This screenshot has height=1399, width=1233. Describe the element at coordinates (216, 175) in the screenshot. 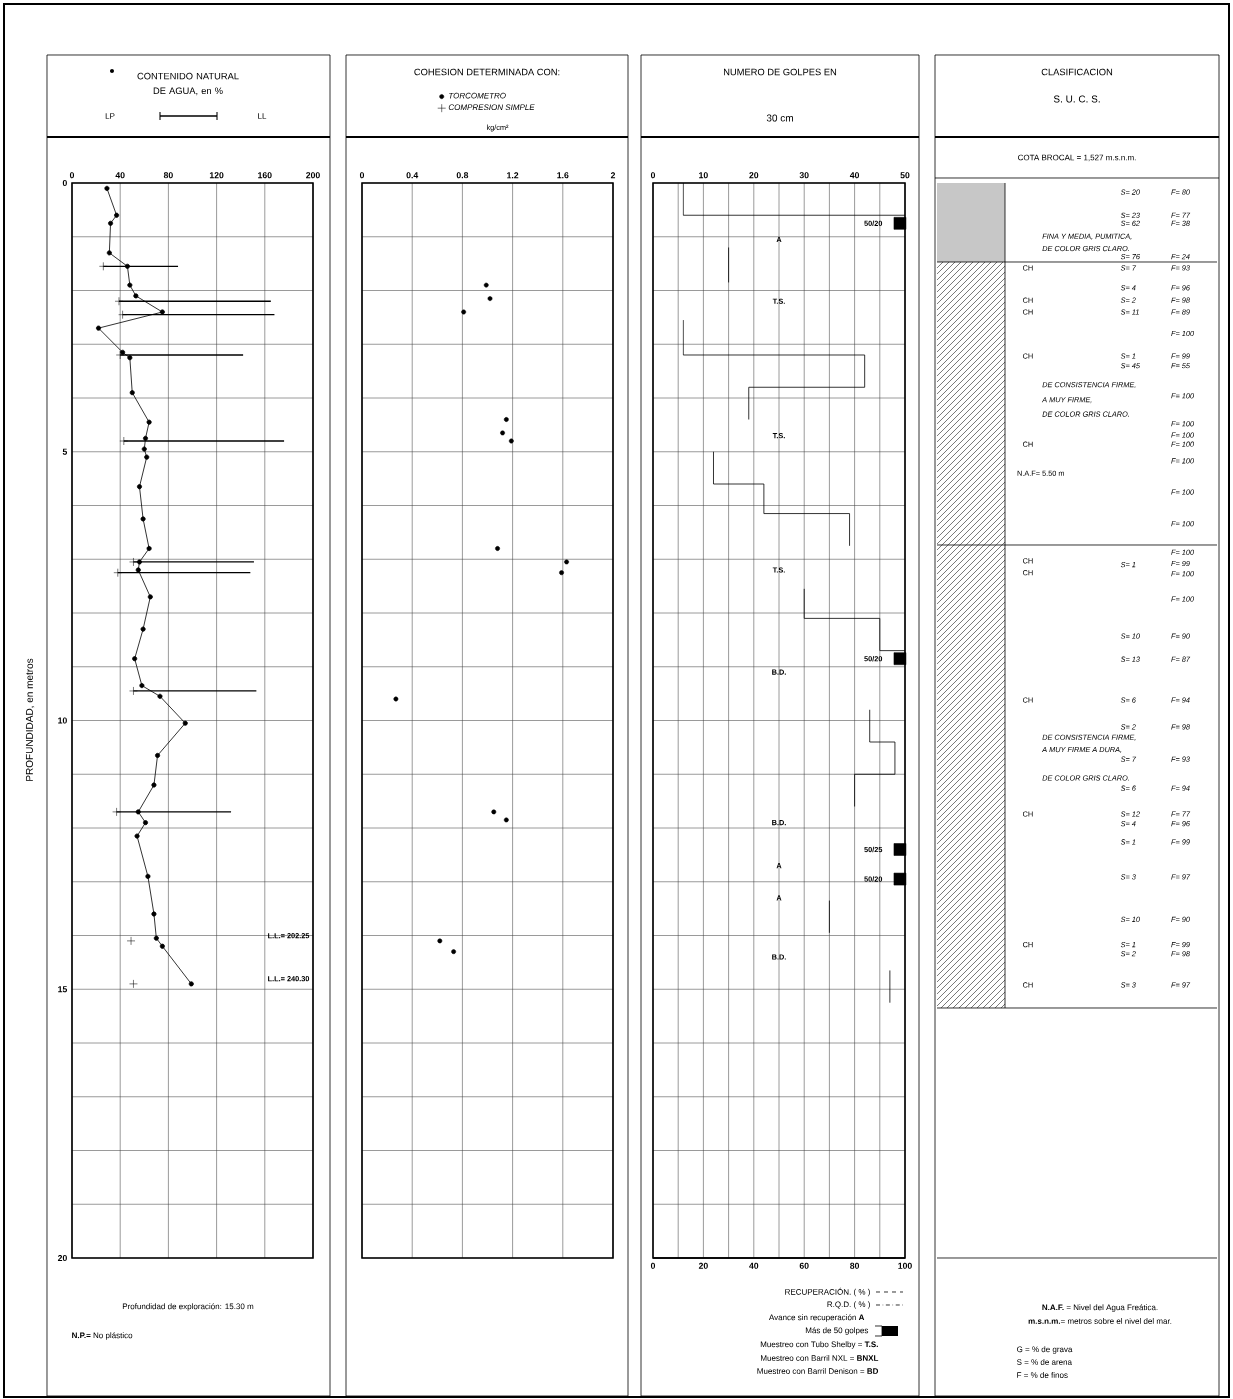

I see `x-tick-label: 120` at that location.